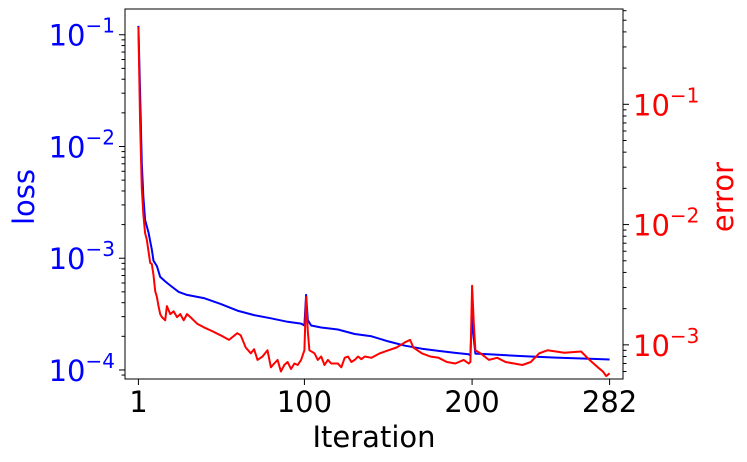 The image size is (747, 462). I want to click on y-tick-label-right: 10⁻², so click(666, 223).